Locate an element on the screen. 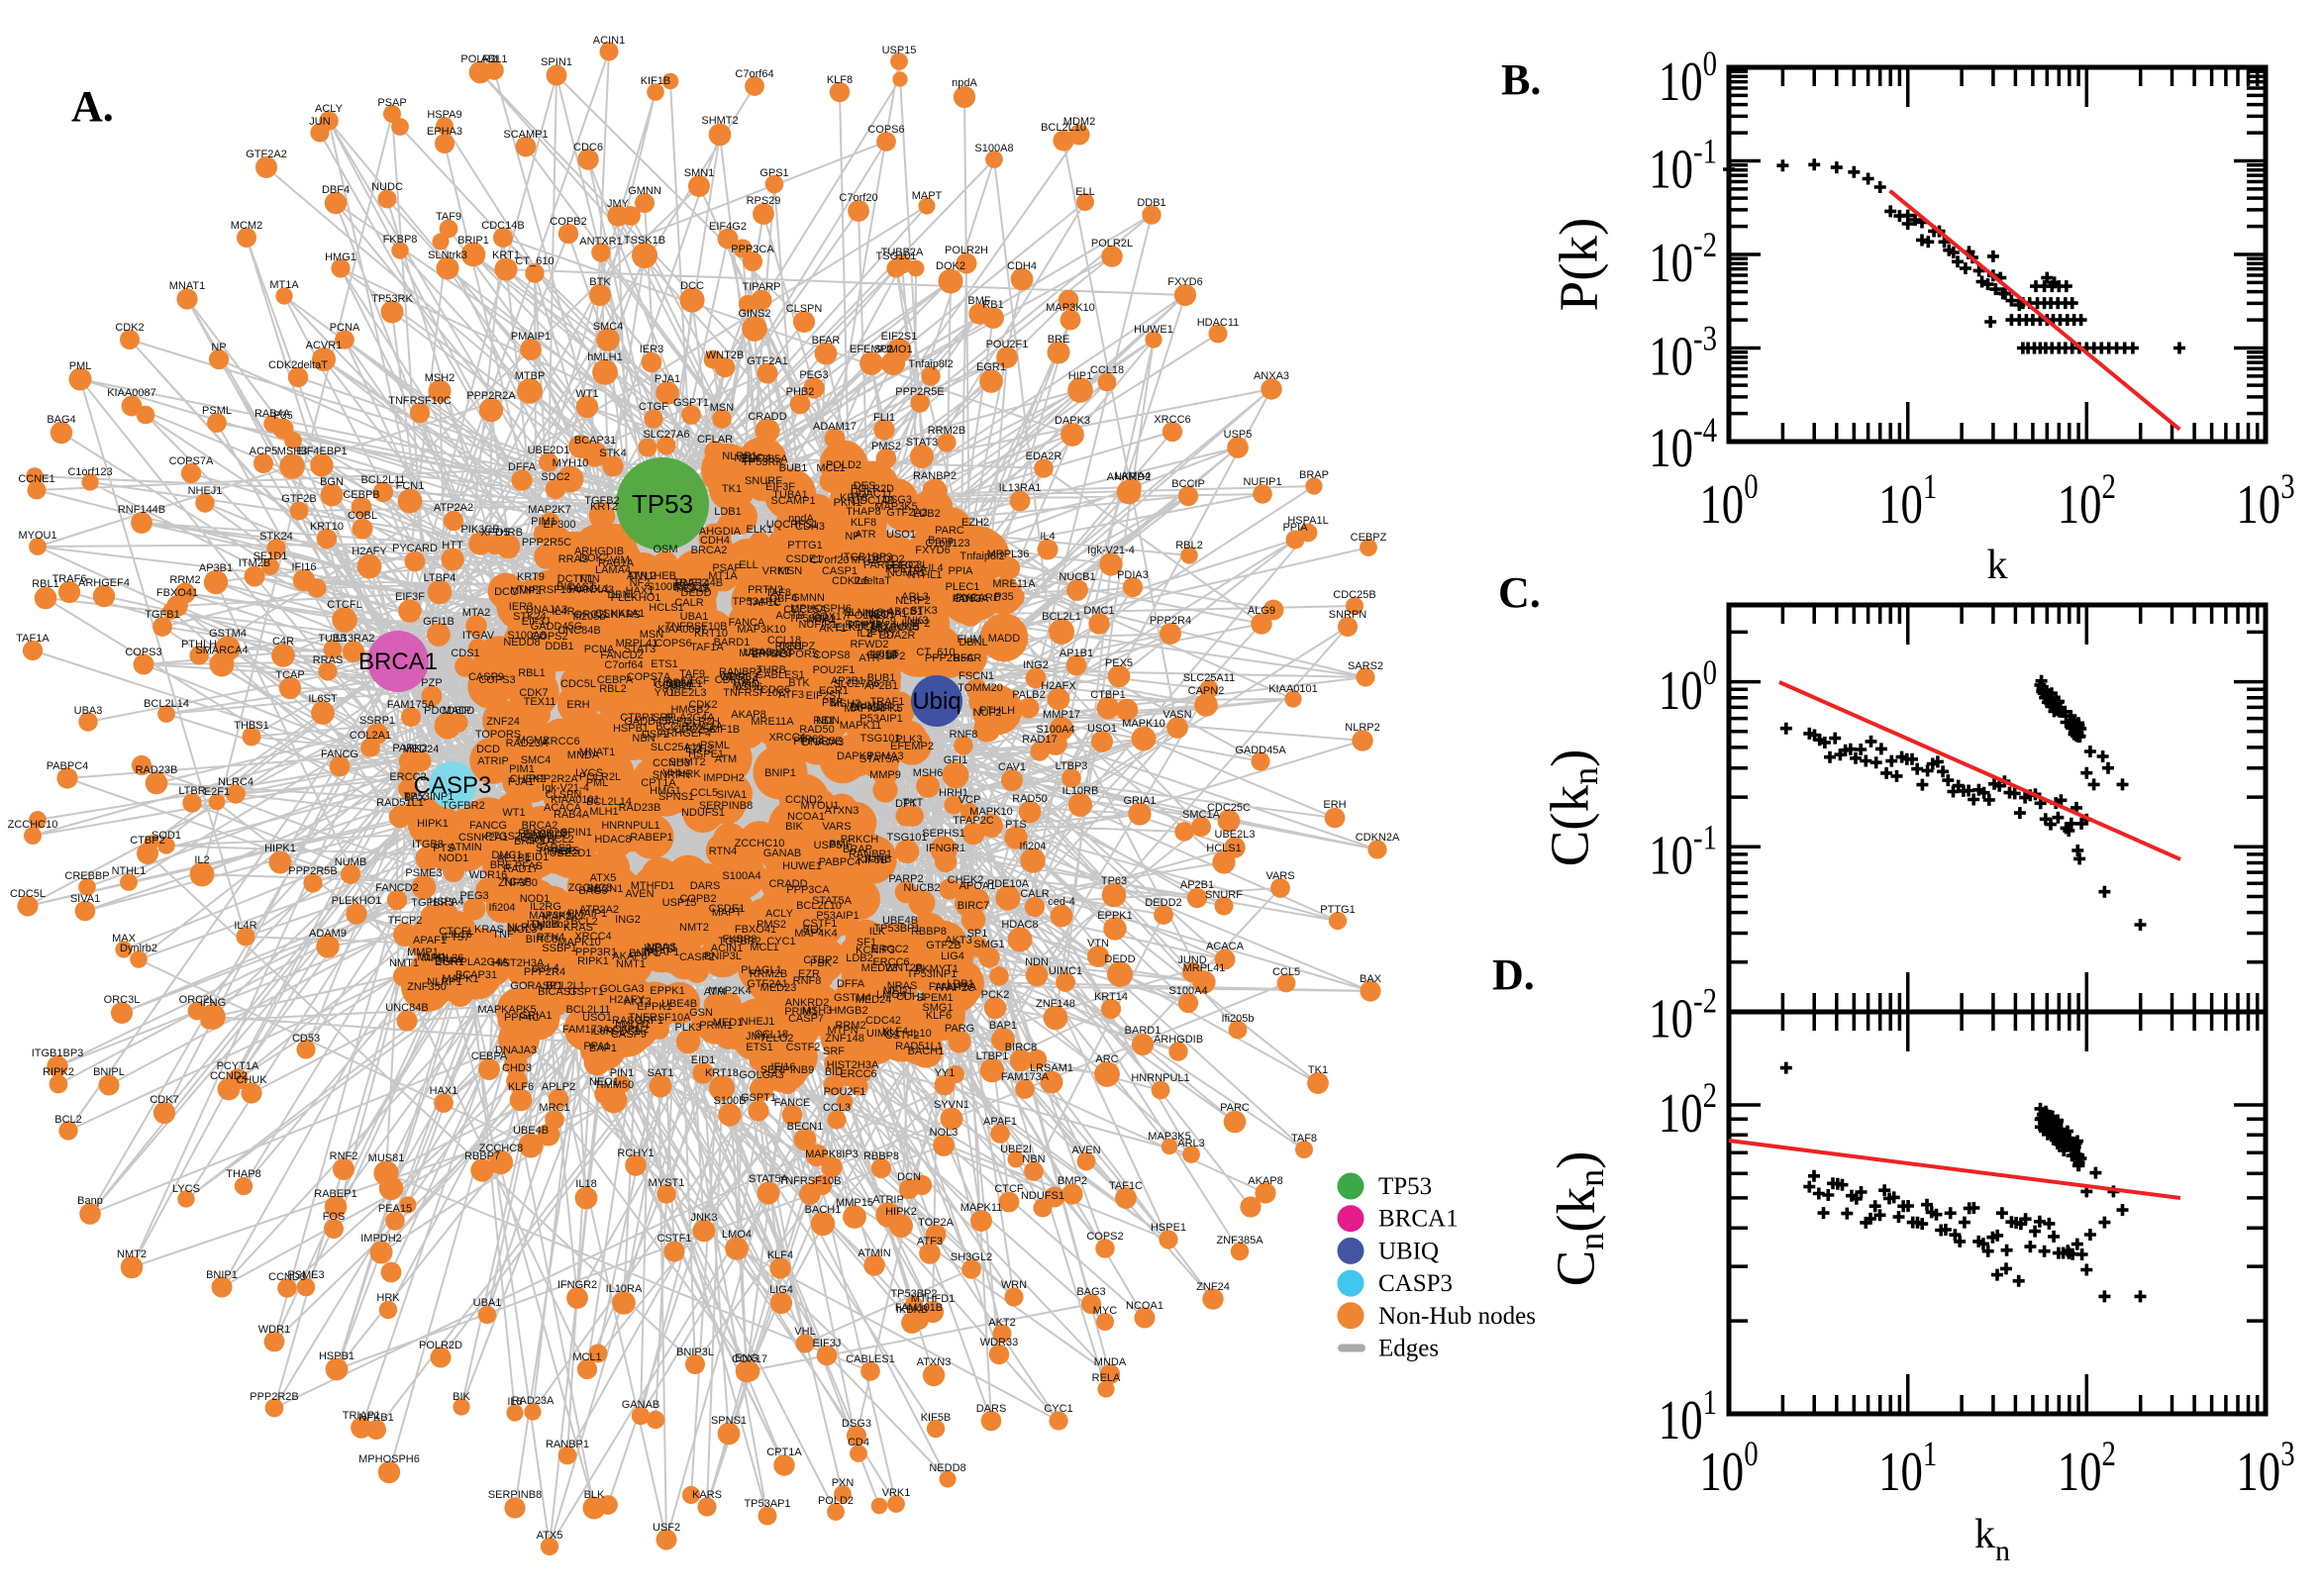 This screenshot has width=2323, height=1596. svg-text: SPNS1 is located at coordinates (729, 1421).